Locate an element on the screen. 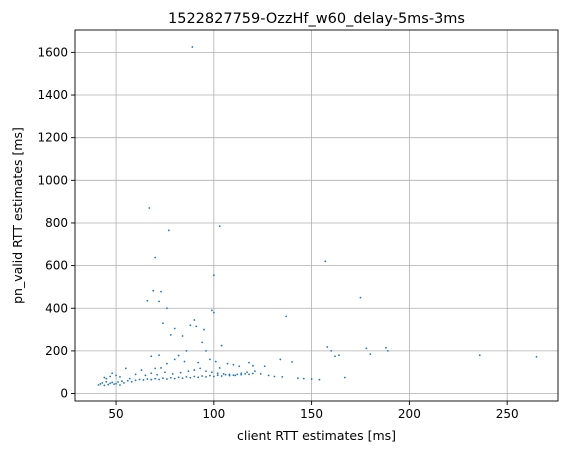 Image resolution: width=584 pixels, height=453 pixels. x-tick-label: 50 is located at coordinates (115, 414).